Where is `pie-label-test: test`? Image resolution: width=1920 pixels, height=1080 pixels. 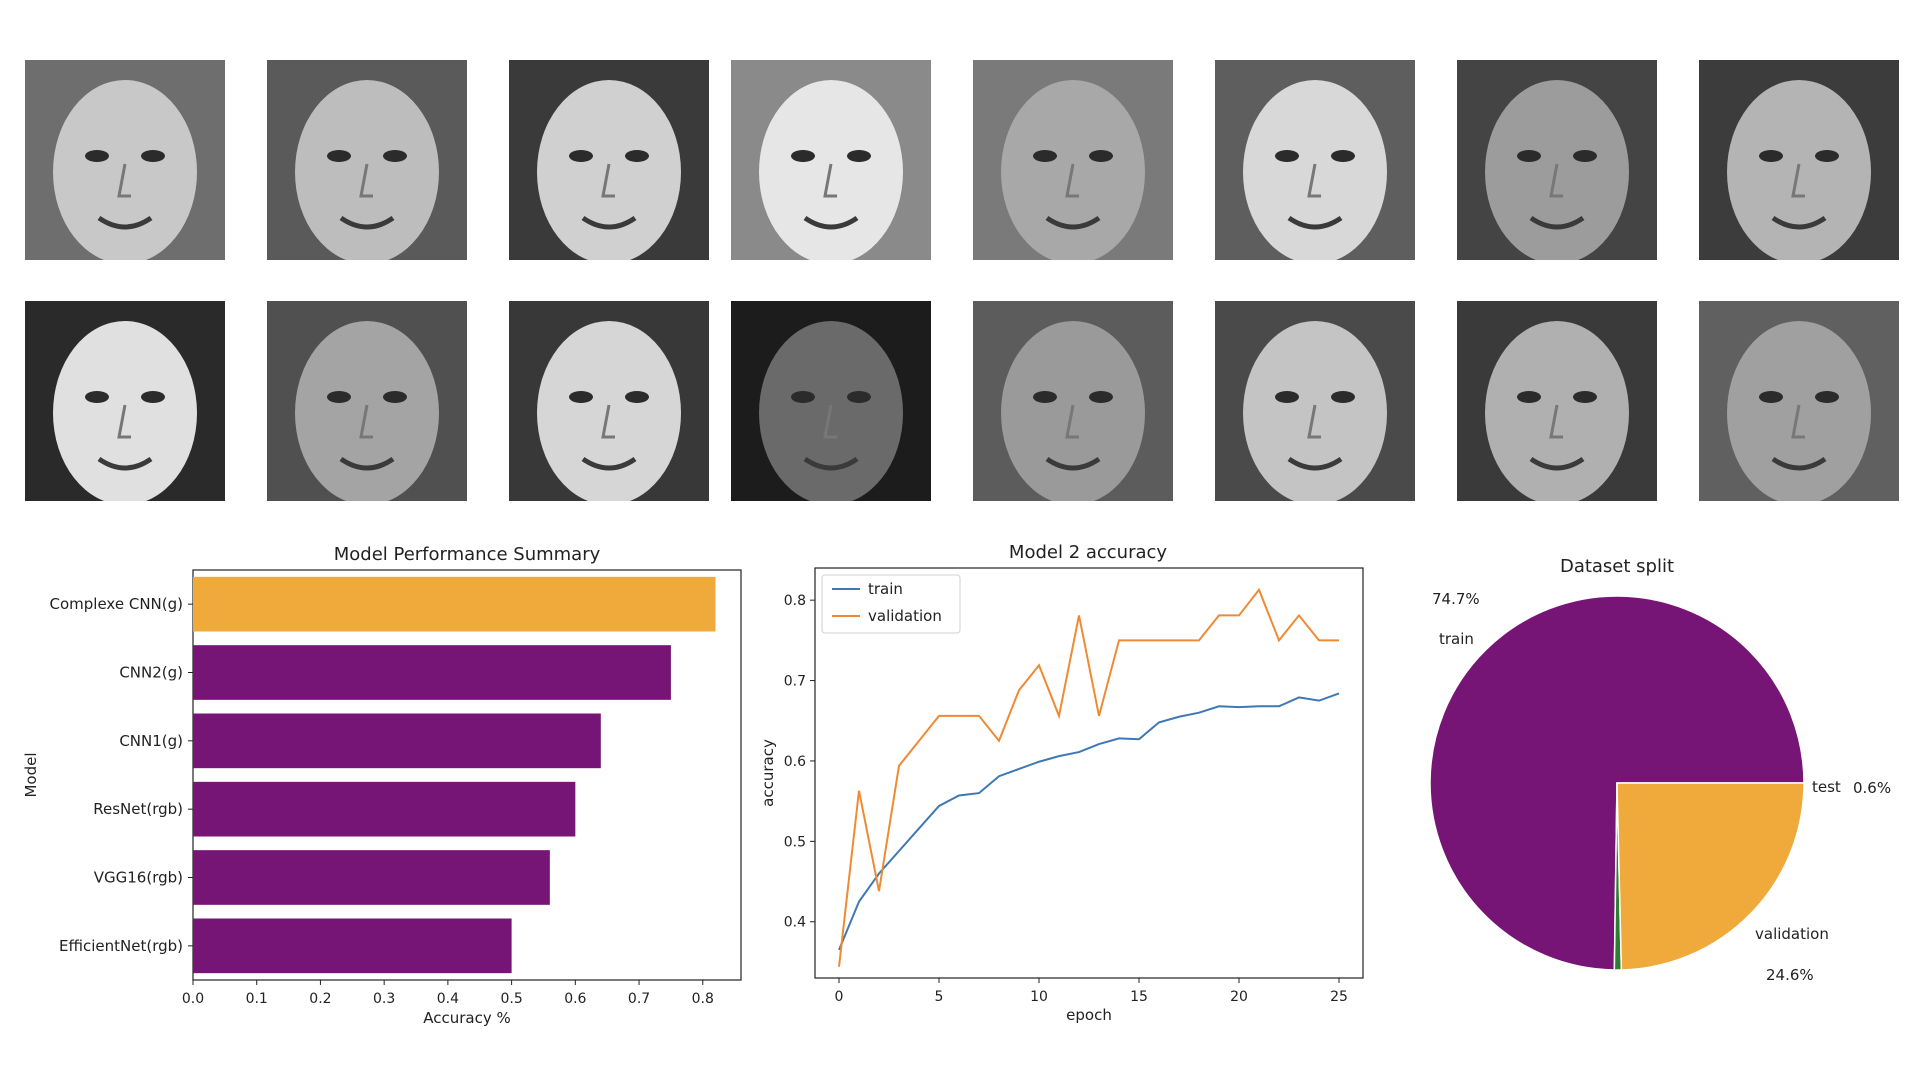
pie-label-test: test is located at coordinates (1826, 787).